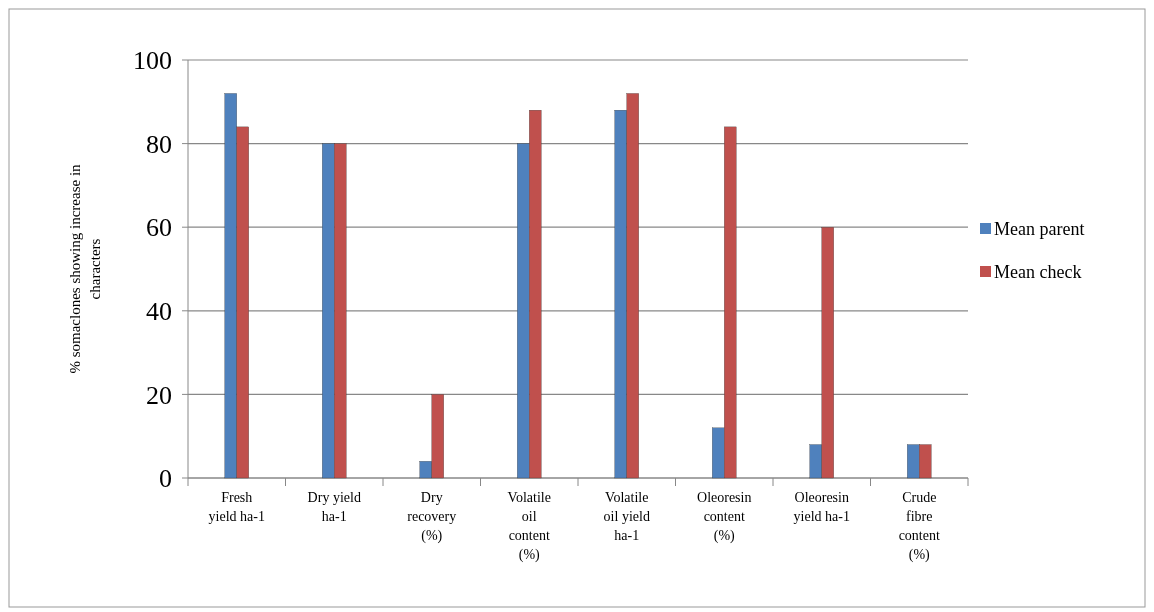  I want to click on x-tick-label: Crude fibre content (%), so click(919, 526).